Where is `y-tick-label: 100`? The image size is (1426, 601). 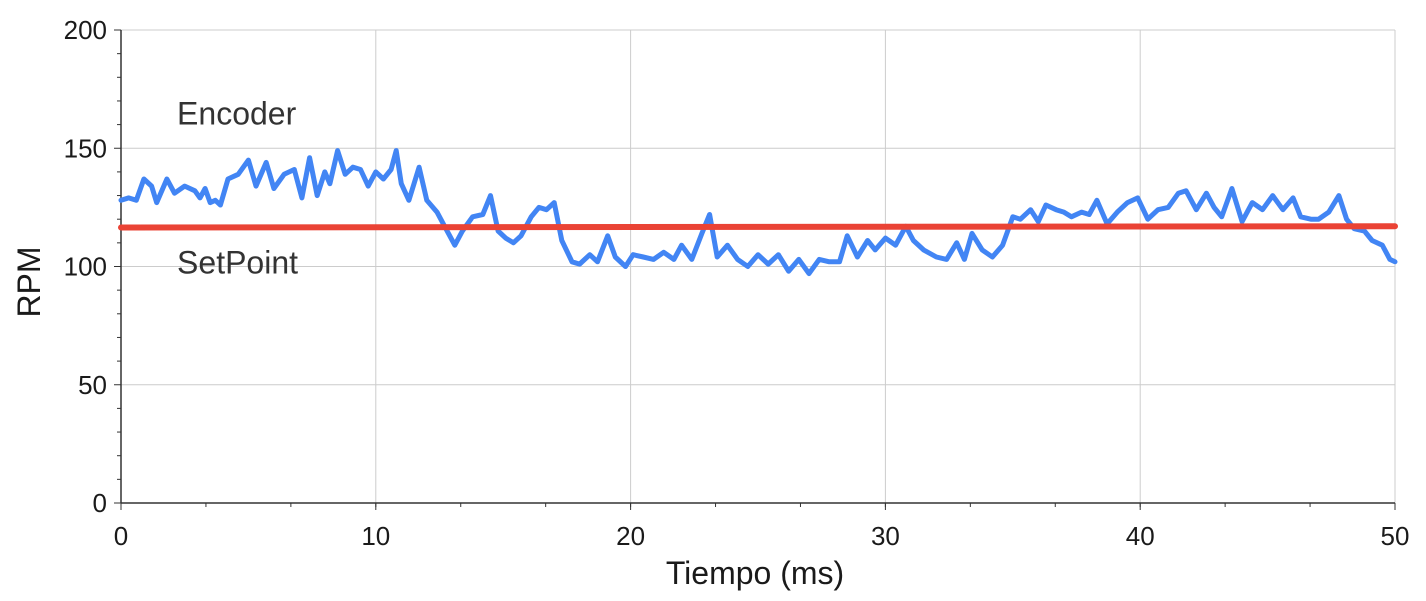
y-tick-label: 100 is located at coordinates (85, 267).